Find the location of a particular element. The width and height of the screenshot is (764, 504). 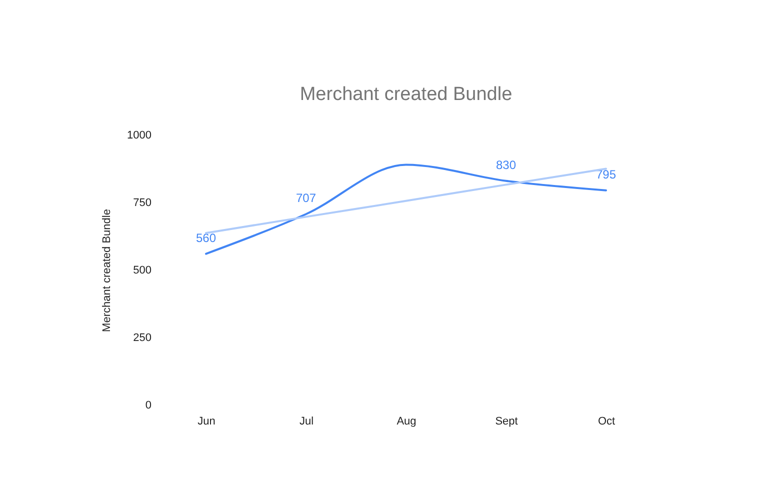

x-tick-label: Jun is located at coordinates (207, 422).